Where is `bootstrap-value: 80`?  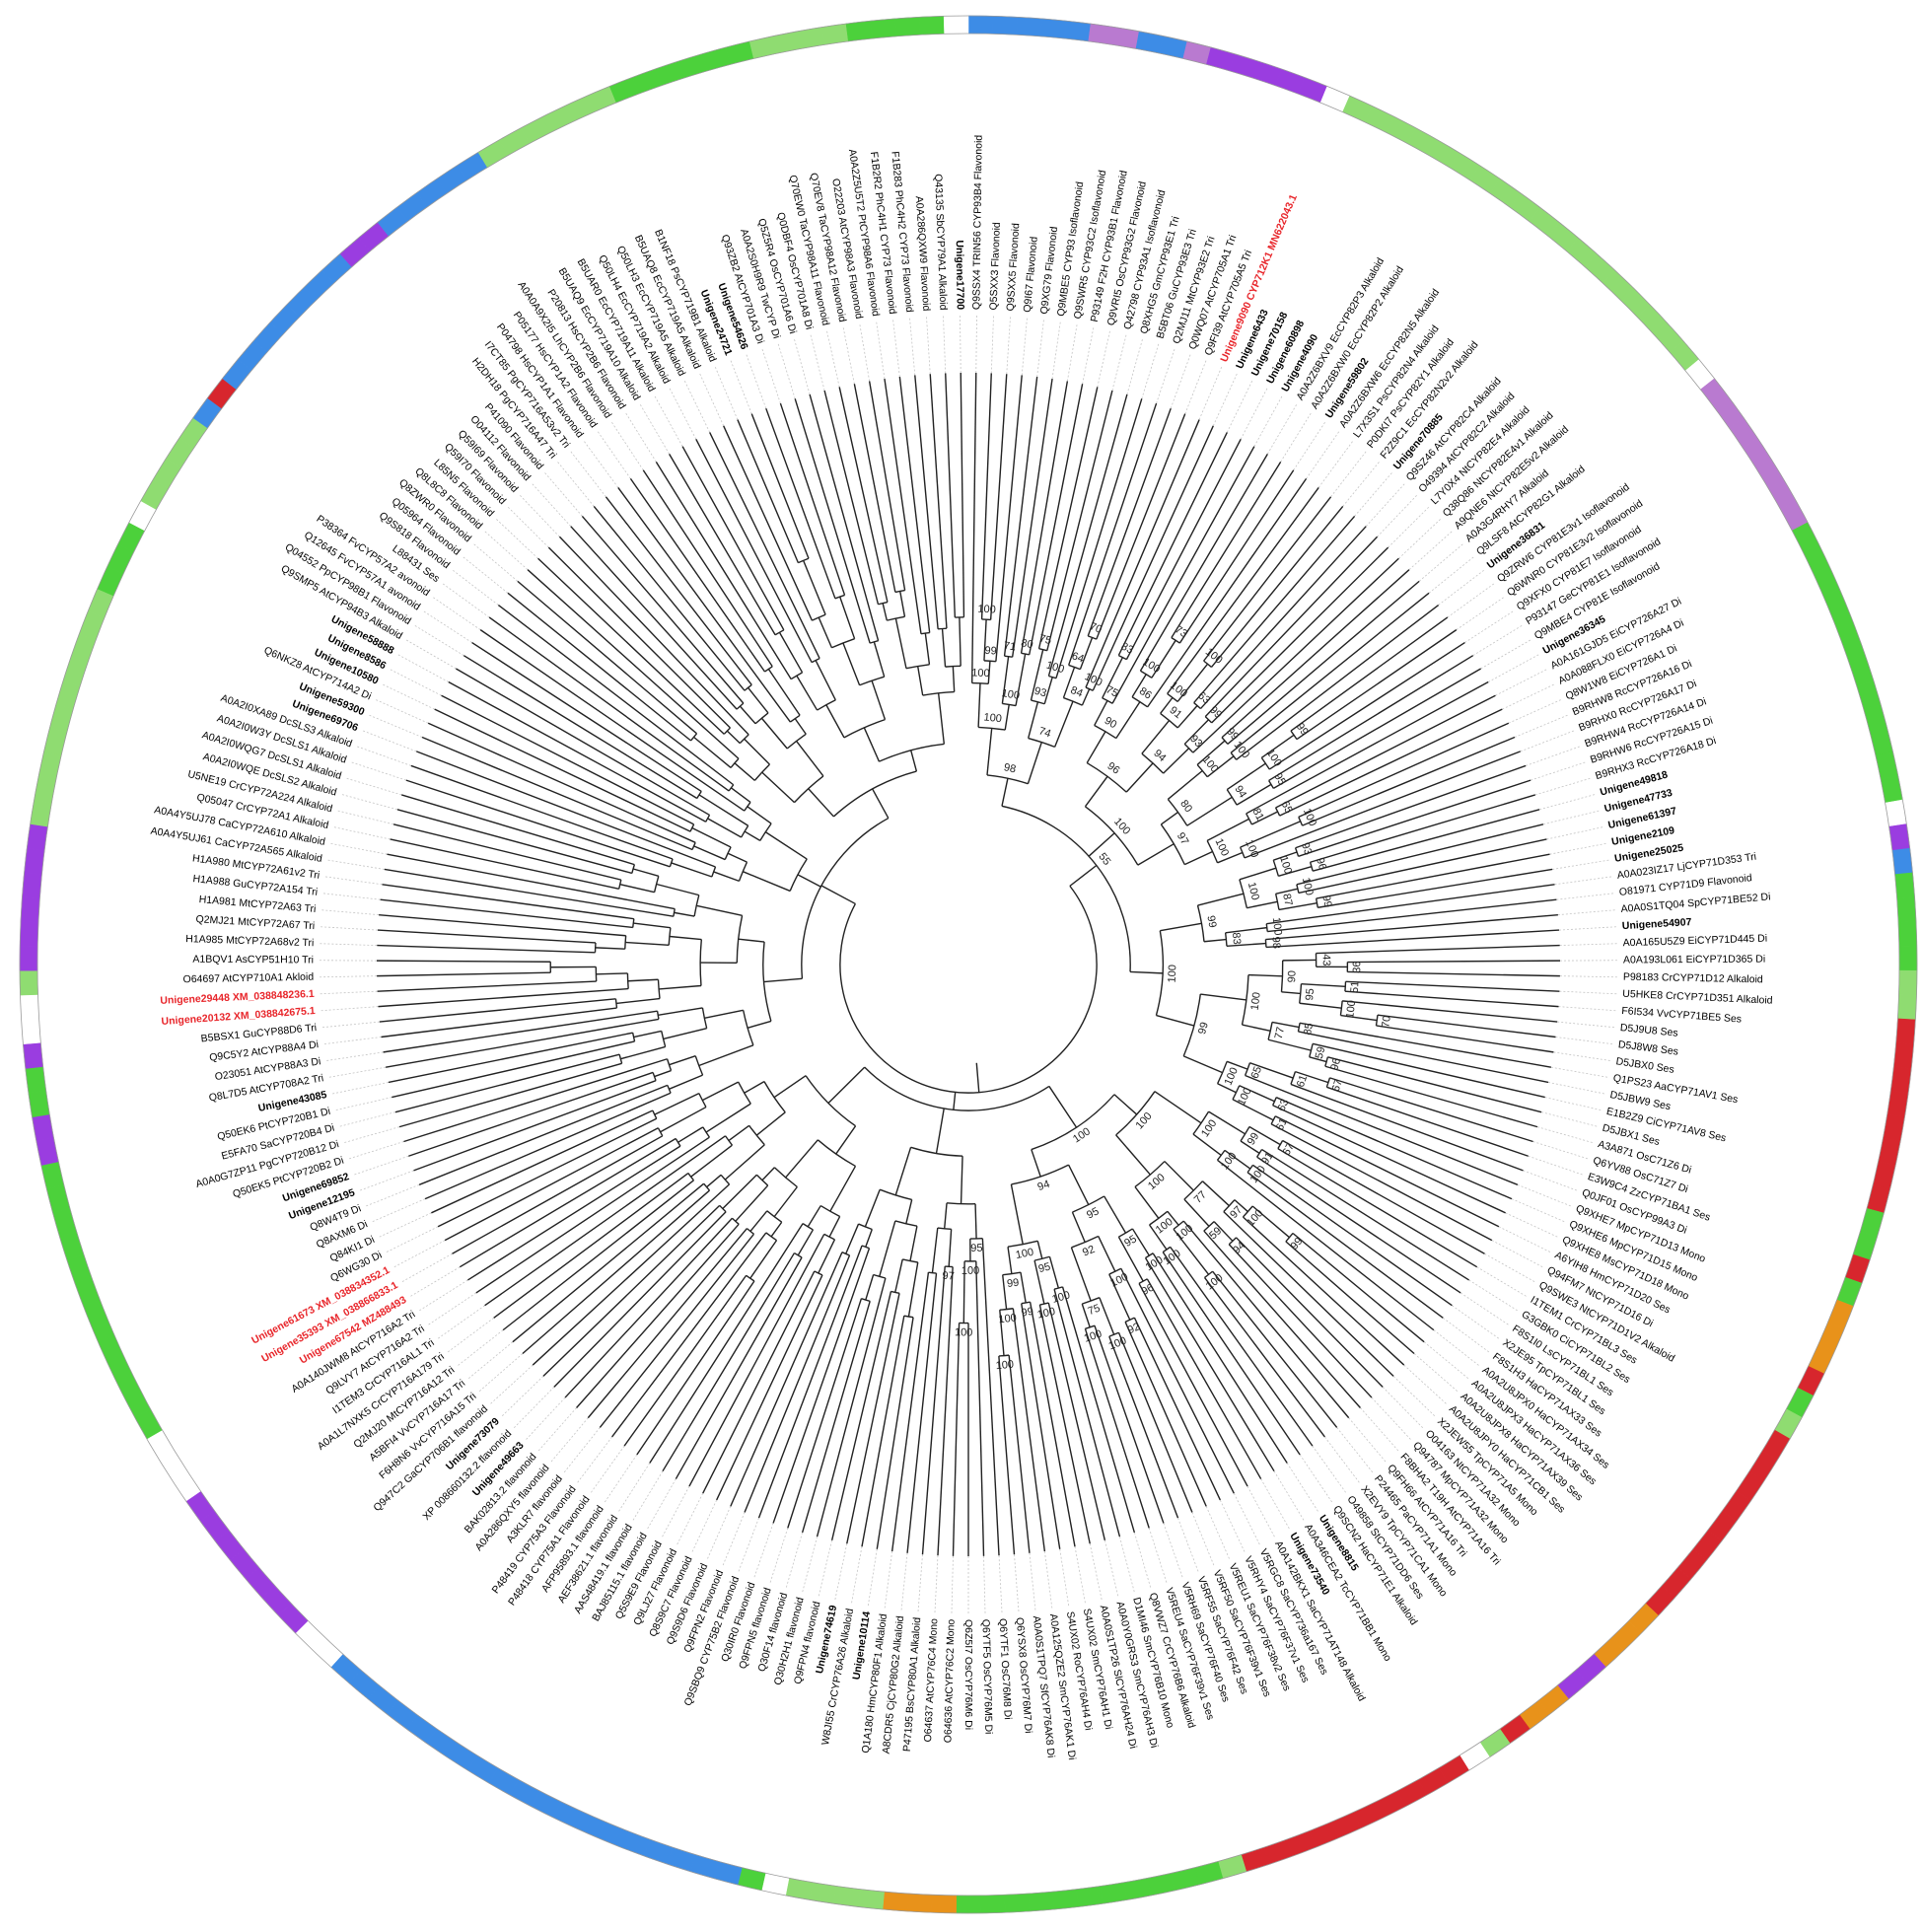 bootstrap-value: 80 is located at coordinates (1185, 806).